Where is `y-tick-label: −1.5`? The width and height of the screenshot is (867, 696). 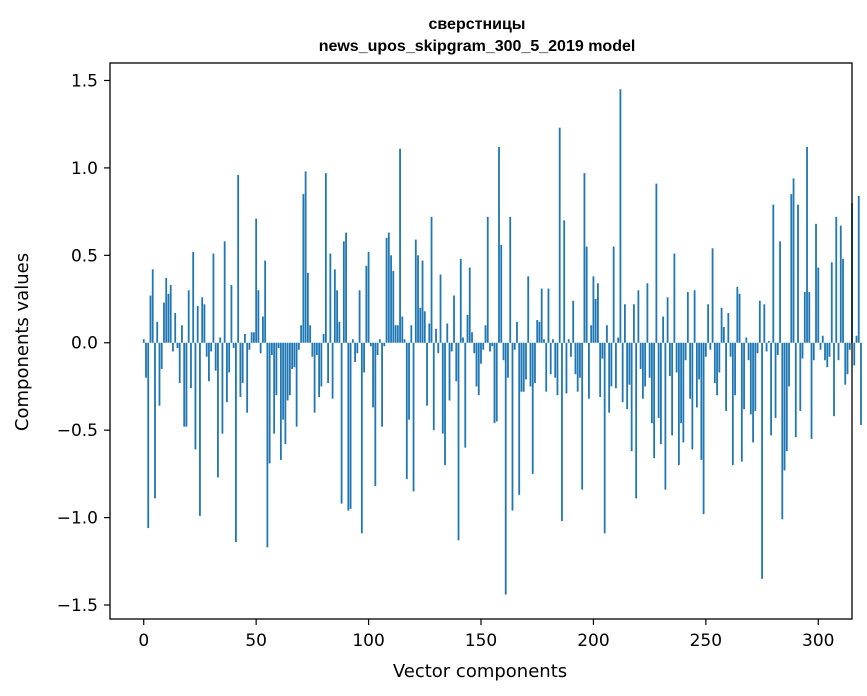
y-tick-label: −1.5 is located at coordinates (77, 606).